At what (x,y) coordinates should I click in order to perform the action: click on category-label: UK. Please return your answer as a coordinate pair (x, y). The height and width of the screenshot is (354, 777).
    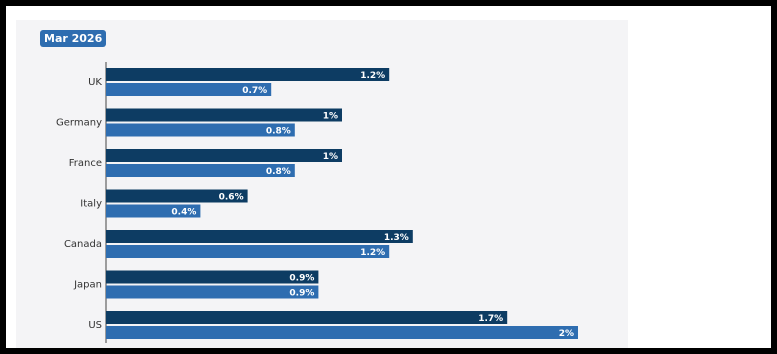
    Looking at the image, I should click on (95, 82).